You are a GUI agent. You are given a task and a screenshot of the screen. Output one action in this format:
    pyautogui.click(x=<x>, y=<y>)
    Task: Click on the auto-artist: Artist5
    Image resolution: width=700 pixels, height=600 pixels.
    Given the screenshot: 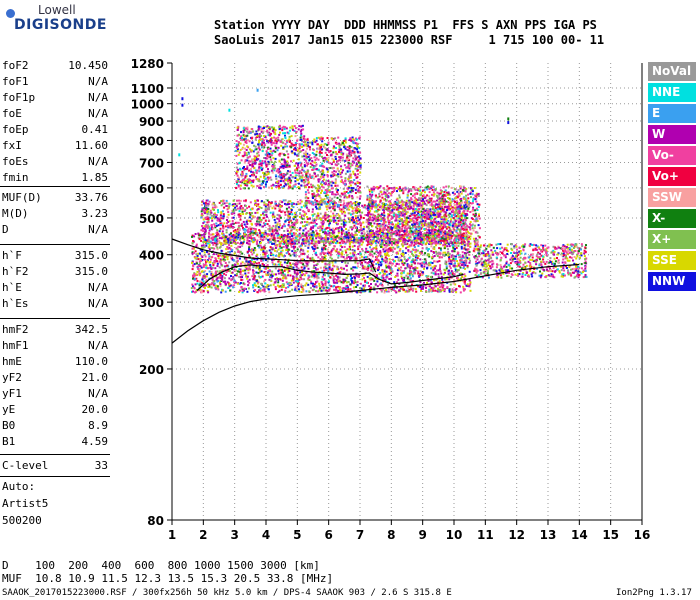 What is the action you would take?
    pyautogui.click(x=25, y=503)
    